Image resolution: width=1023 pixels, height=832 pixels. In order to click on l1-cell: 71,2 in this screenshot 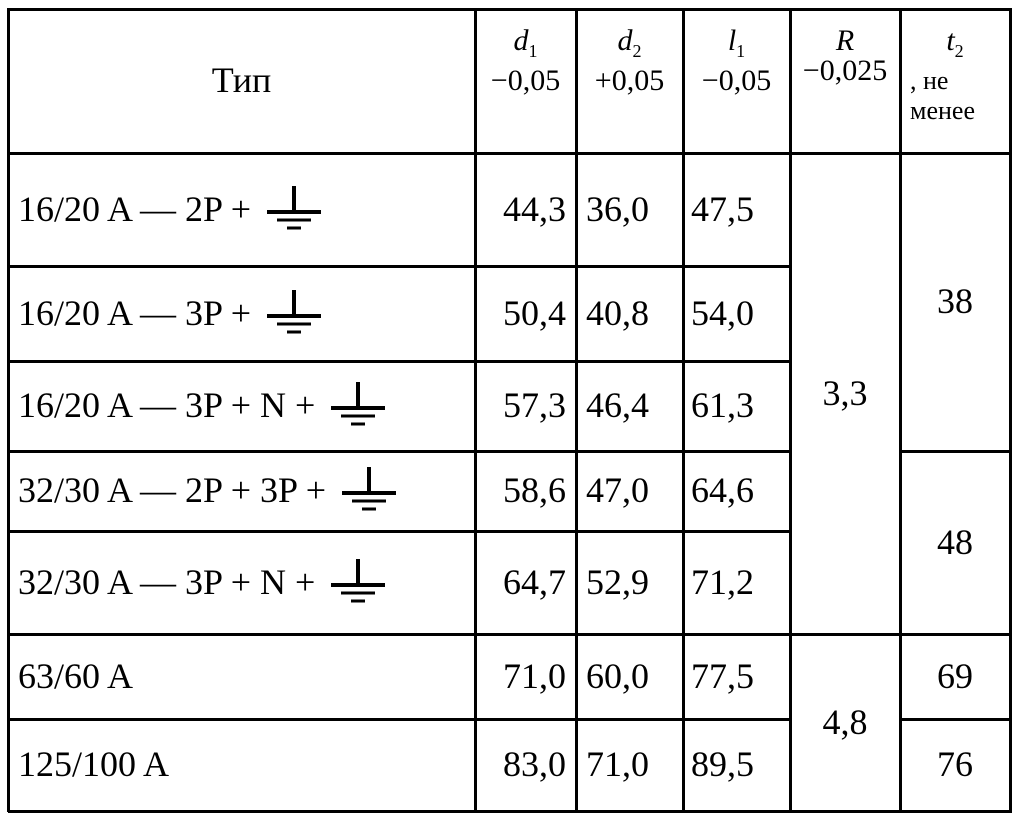, I will do `click(722, 581)`.